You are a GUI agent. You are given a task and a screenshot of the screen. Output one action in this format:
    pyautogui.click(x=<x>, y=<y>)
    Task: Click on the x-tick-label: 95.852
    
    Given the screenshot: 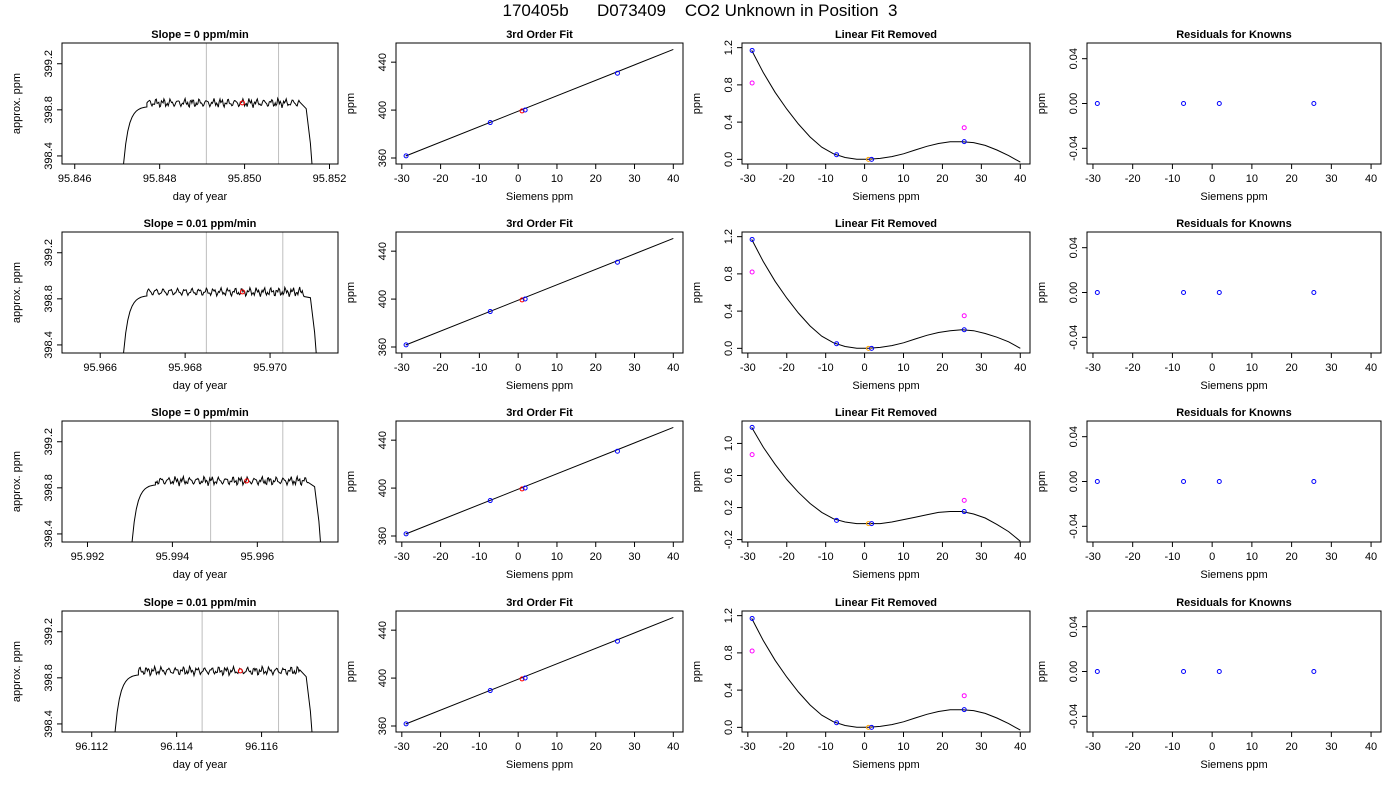 What is the action you would take?
    pyautogui.click(x=330, y=179)
    